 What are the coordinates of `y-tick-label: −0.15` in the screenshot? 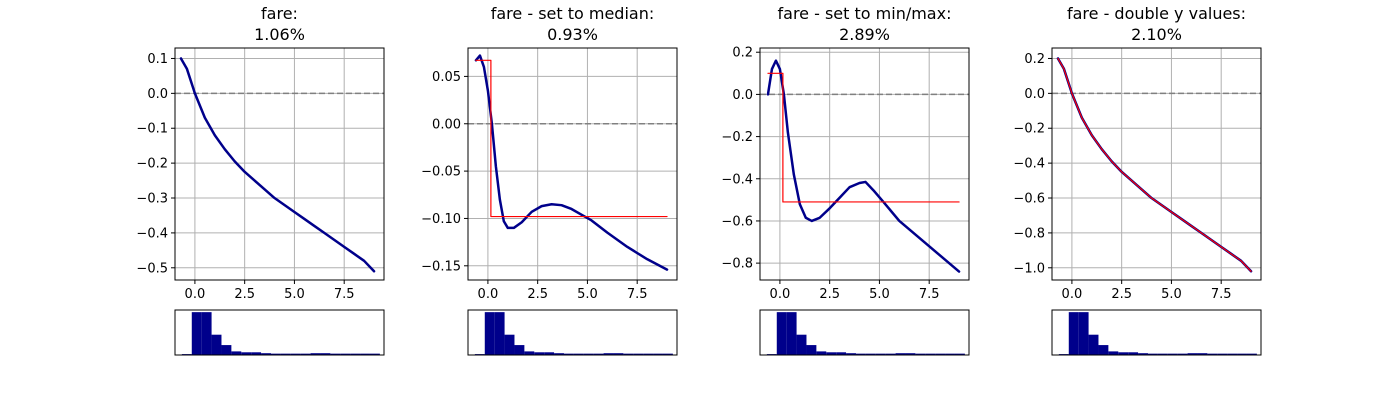 It's located at (441, 266).